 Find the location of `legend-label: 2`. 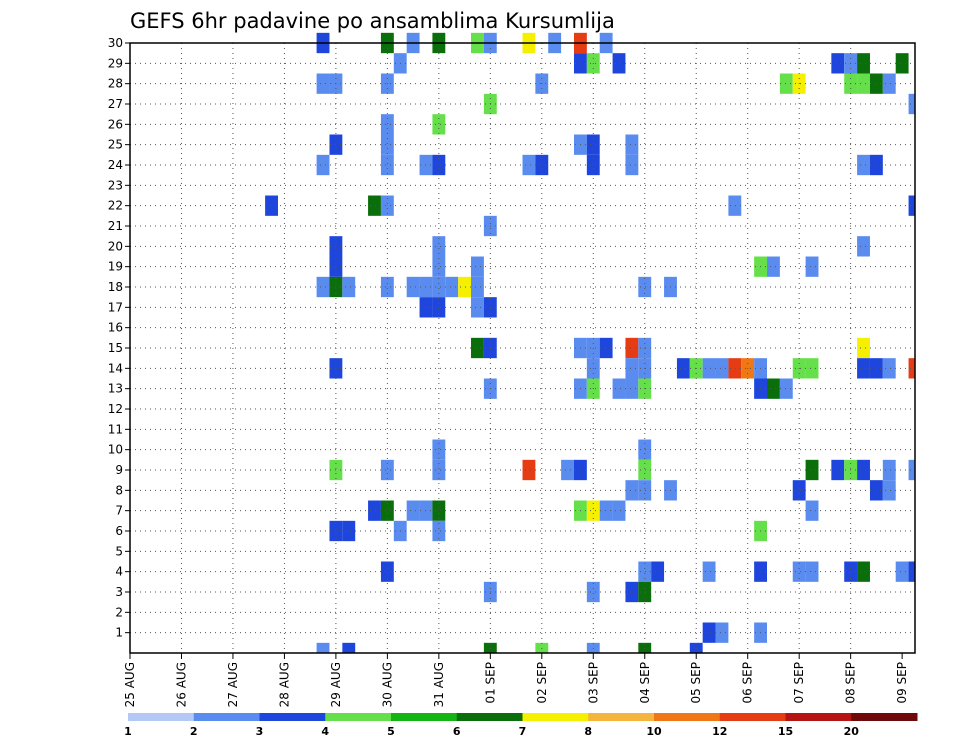

legend-label: 2 is located at coordinates (194, 731).